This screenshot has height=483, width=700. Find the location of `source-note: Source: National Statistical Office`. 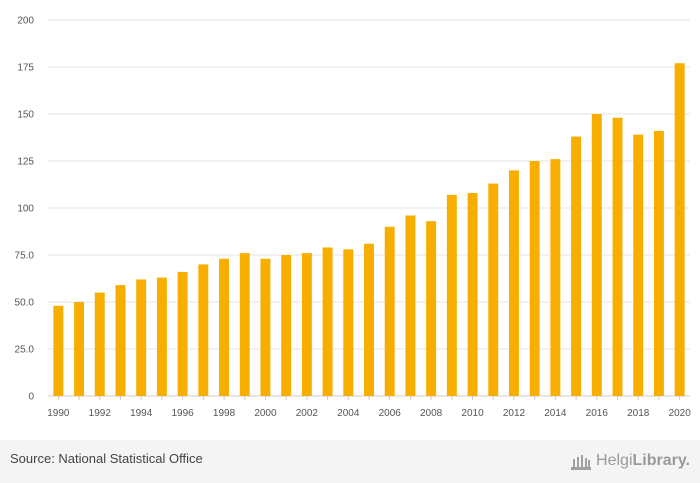

source-note: Source: National Statistical Office is located at coordinates (106, 458).